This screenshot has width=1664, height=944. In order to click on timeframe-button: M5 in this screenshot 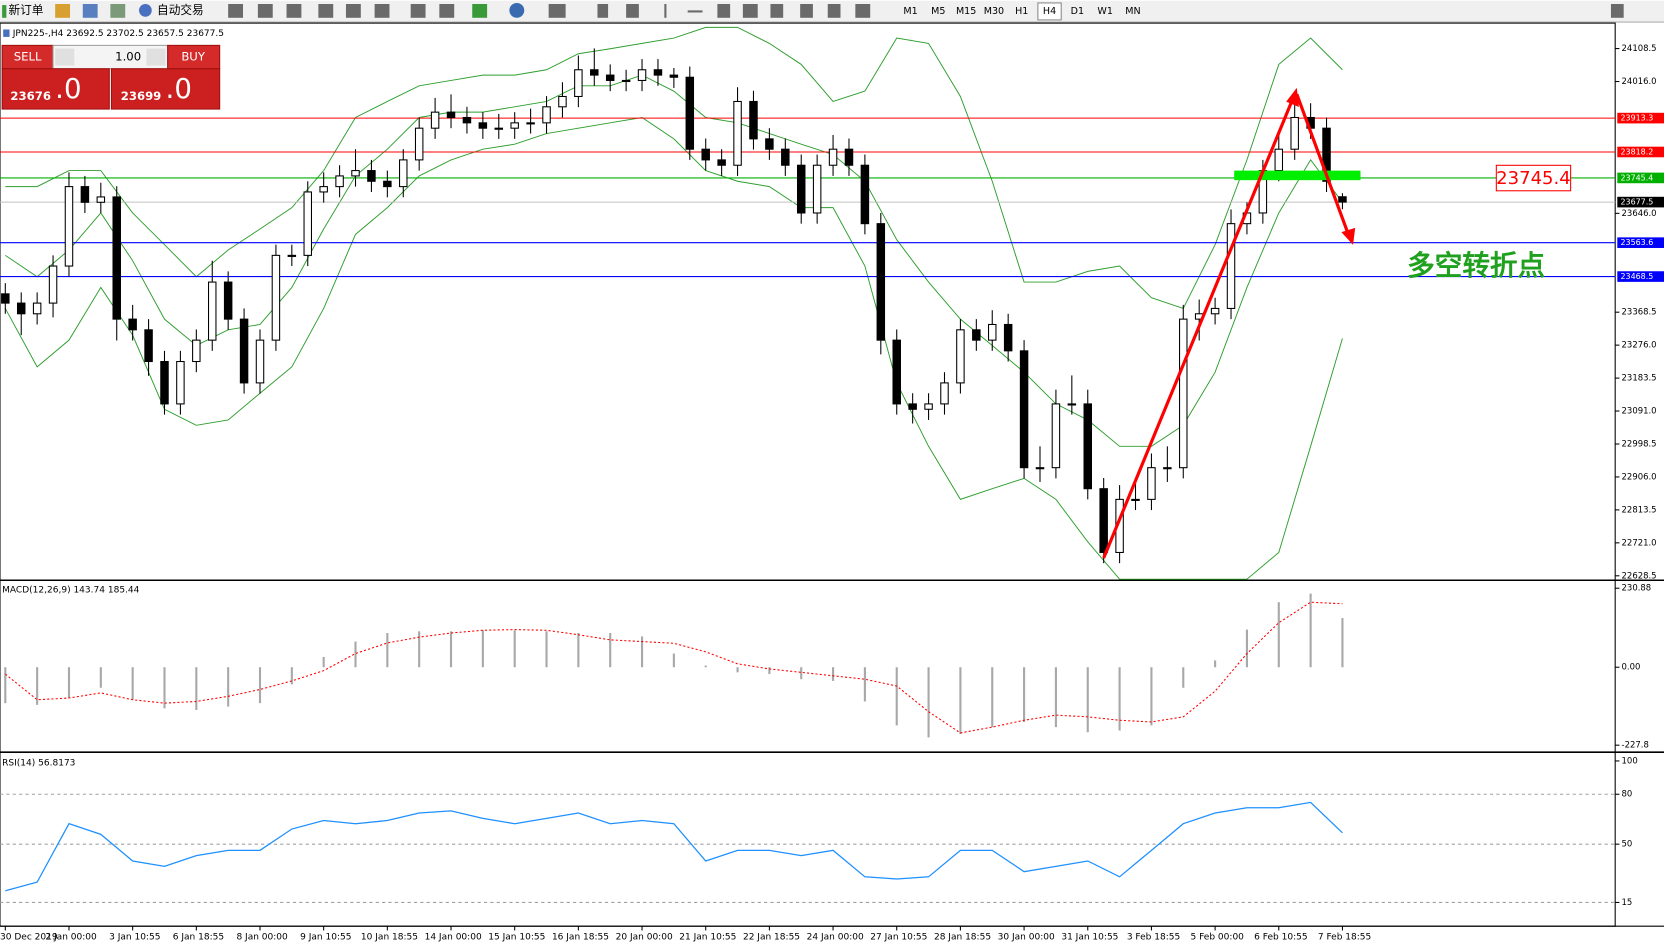, I will do `click(938, 11)`.